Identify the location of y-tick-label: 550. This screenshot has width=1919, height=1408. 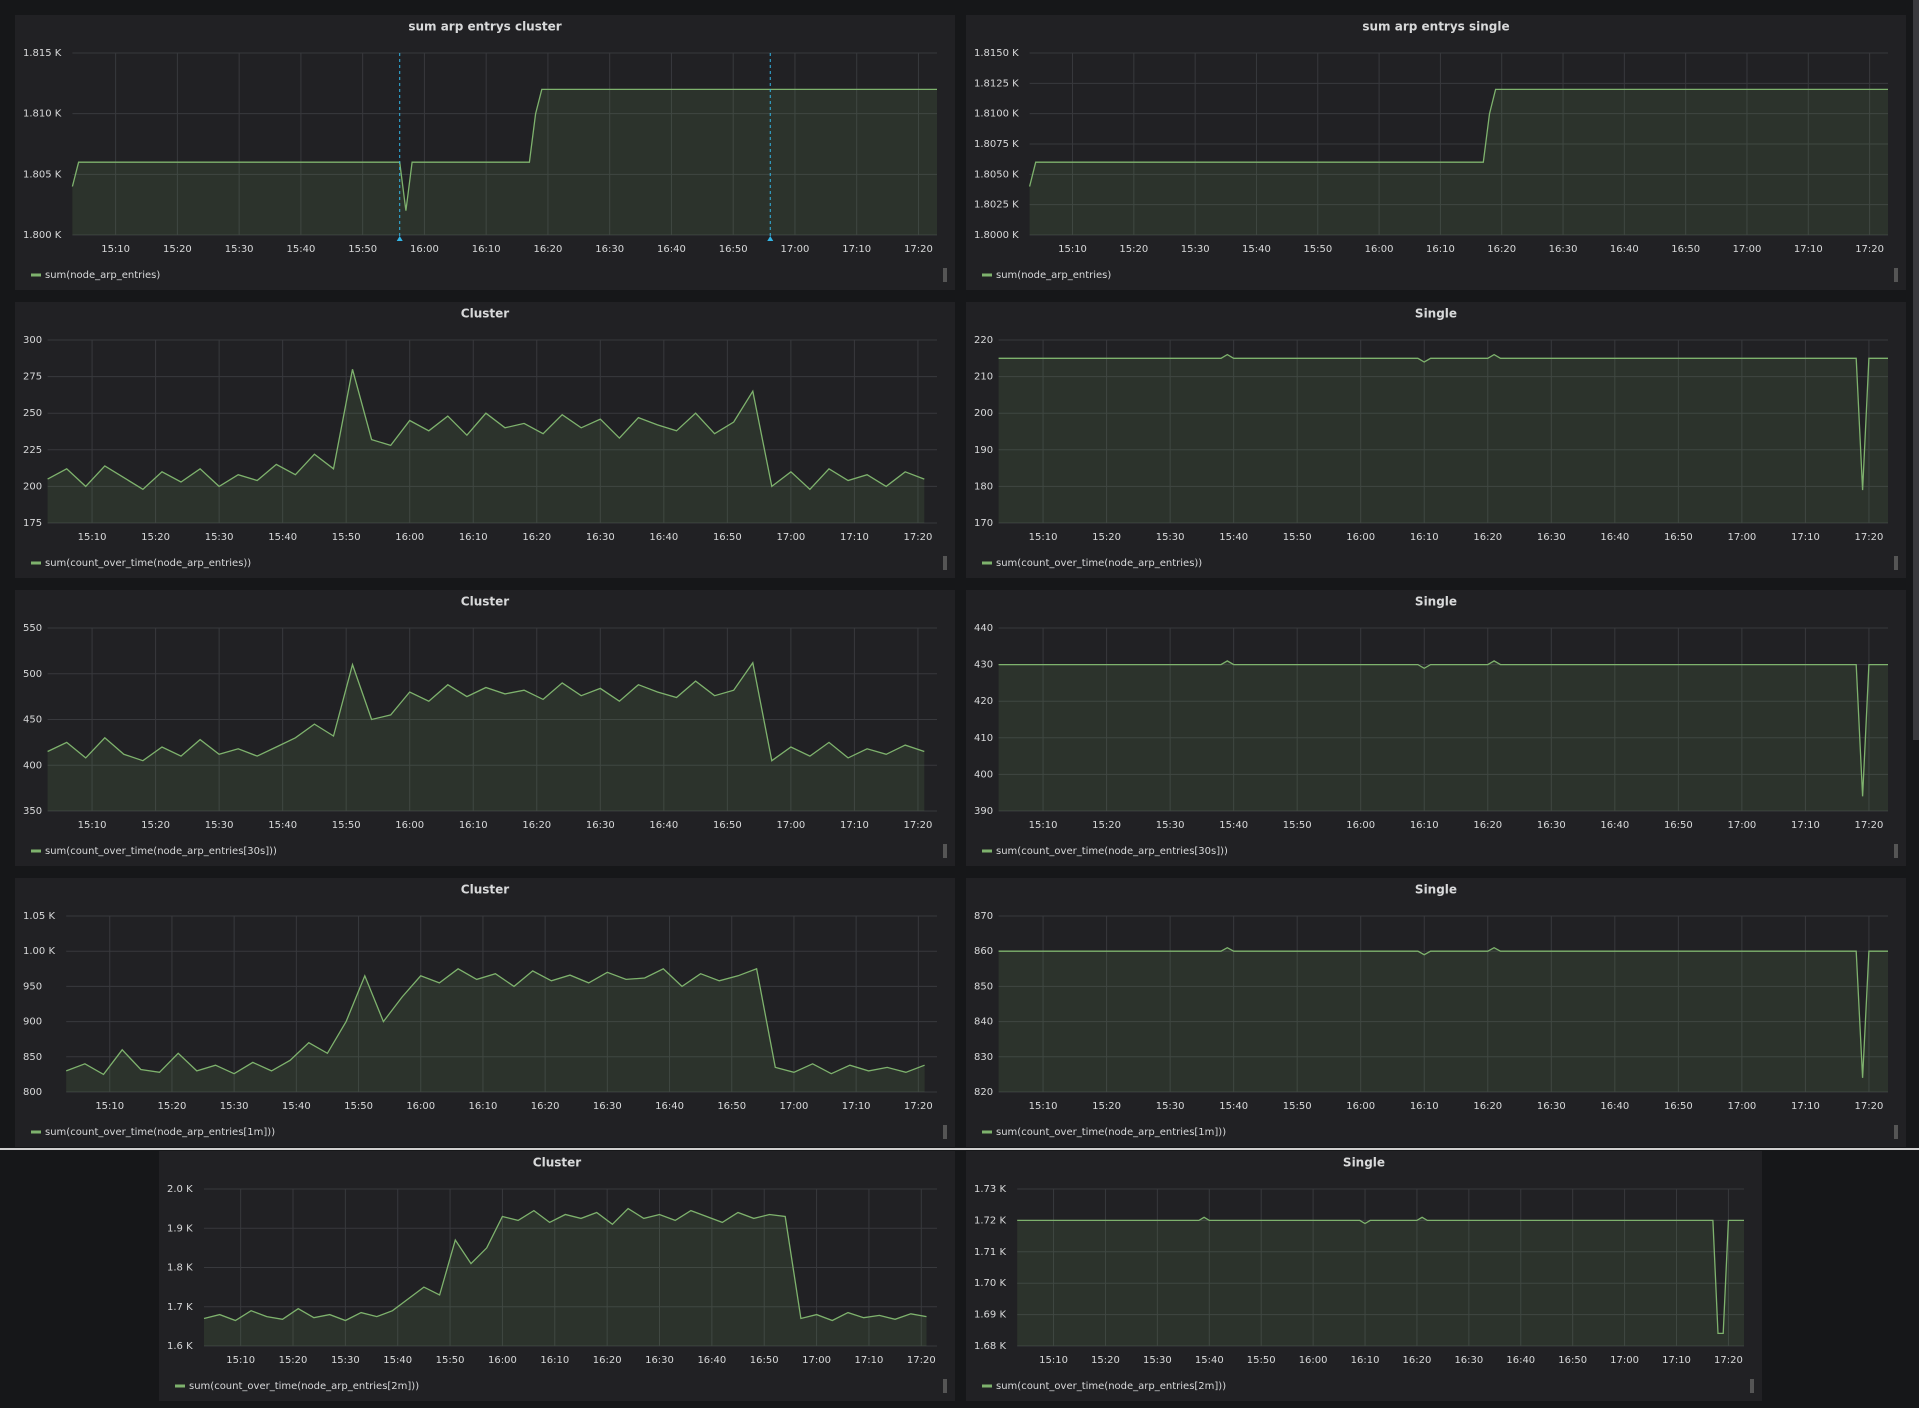
(32, 628).